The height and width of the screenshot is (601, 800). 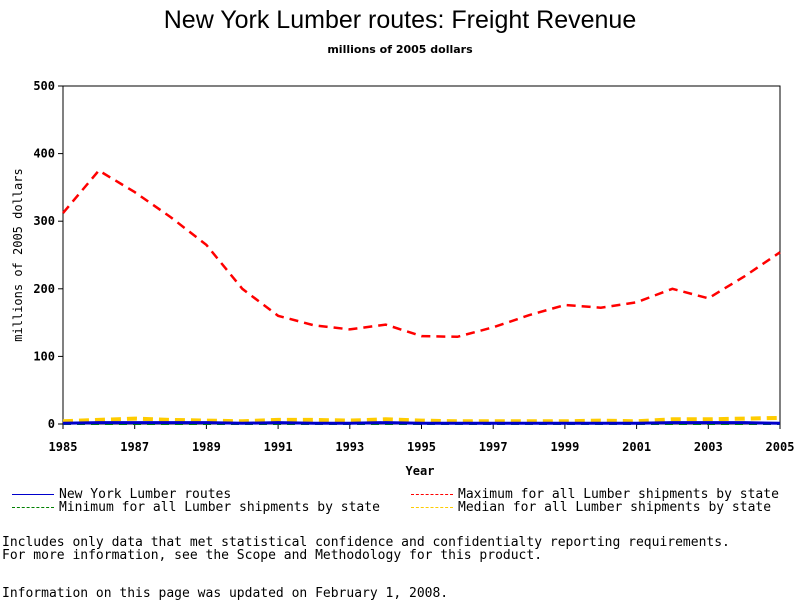 I want to click on legend-swatch-maximum, so click(x=432, y=494).